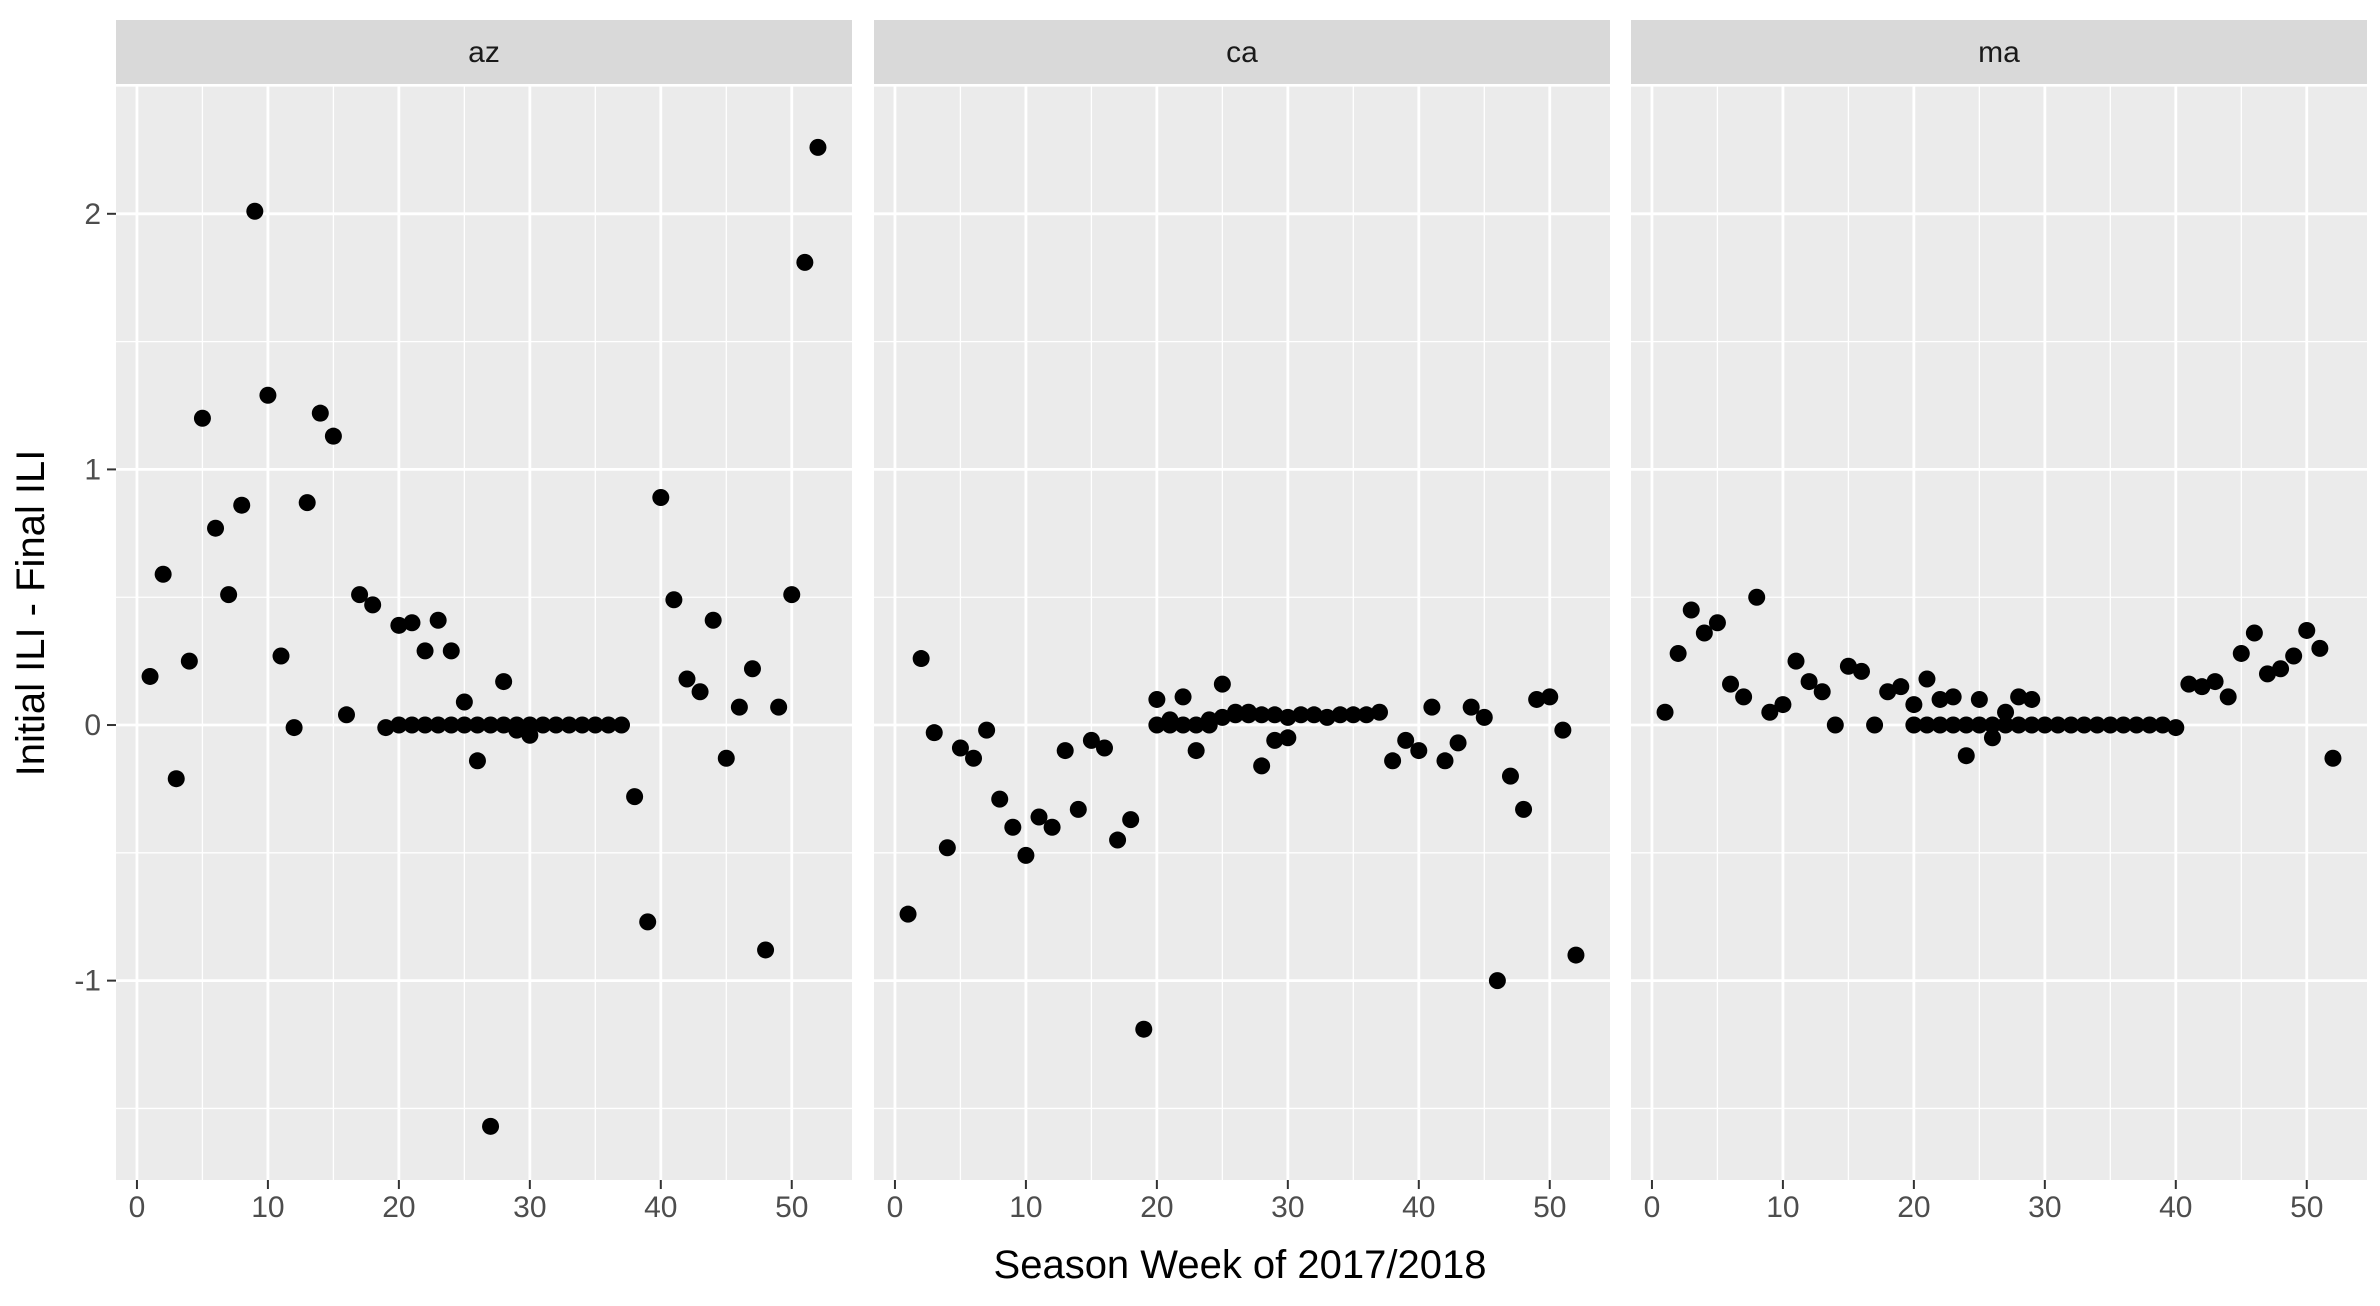 The image size is (2380, 1306). Describe the element at coordinates (87, 981) in the screenshot. I see `y-tick-label: -1` at that location.